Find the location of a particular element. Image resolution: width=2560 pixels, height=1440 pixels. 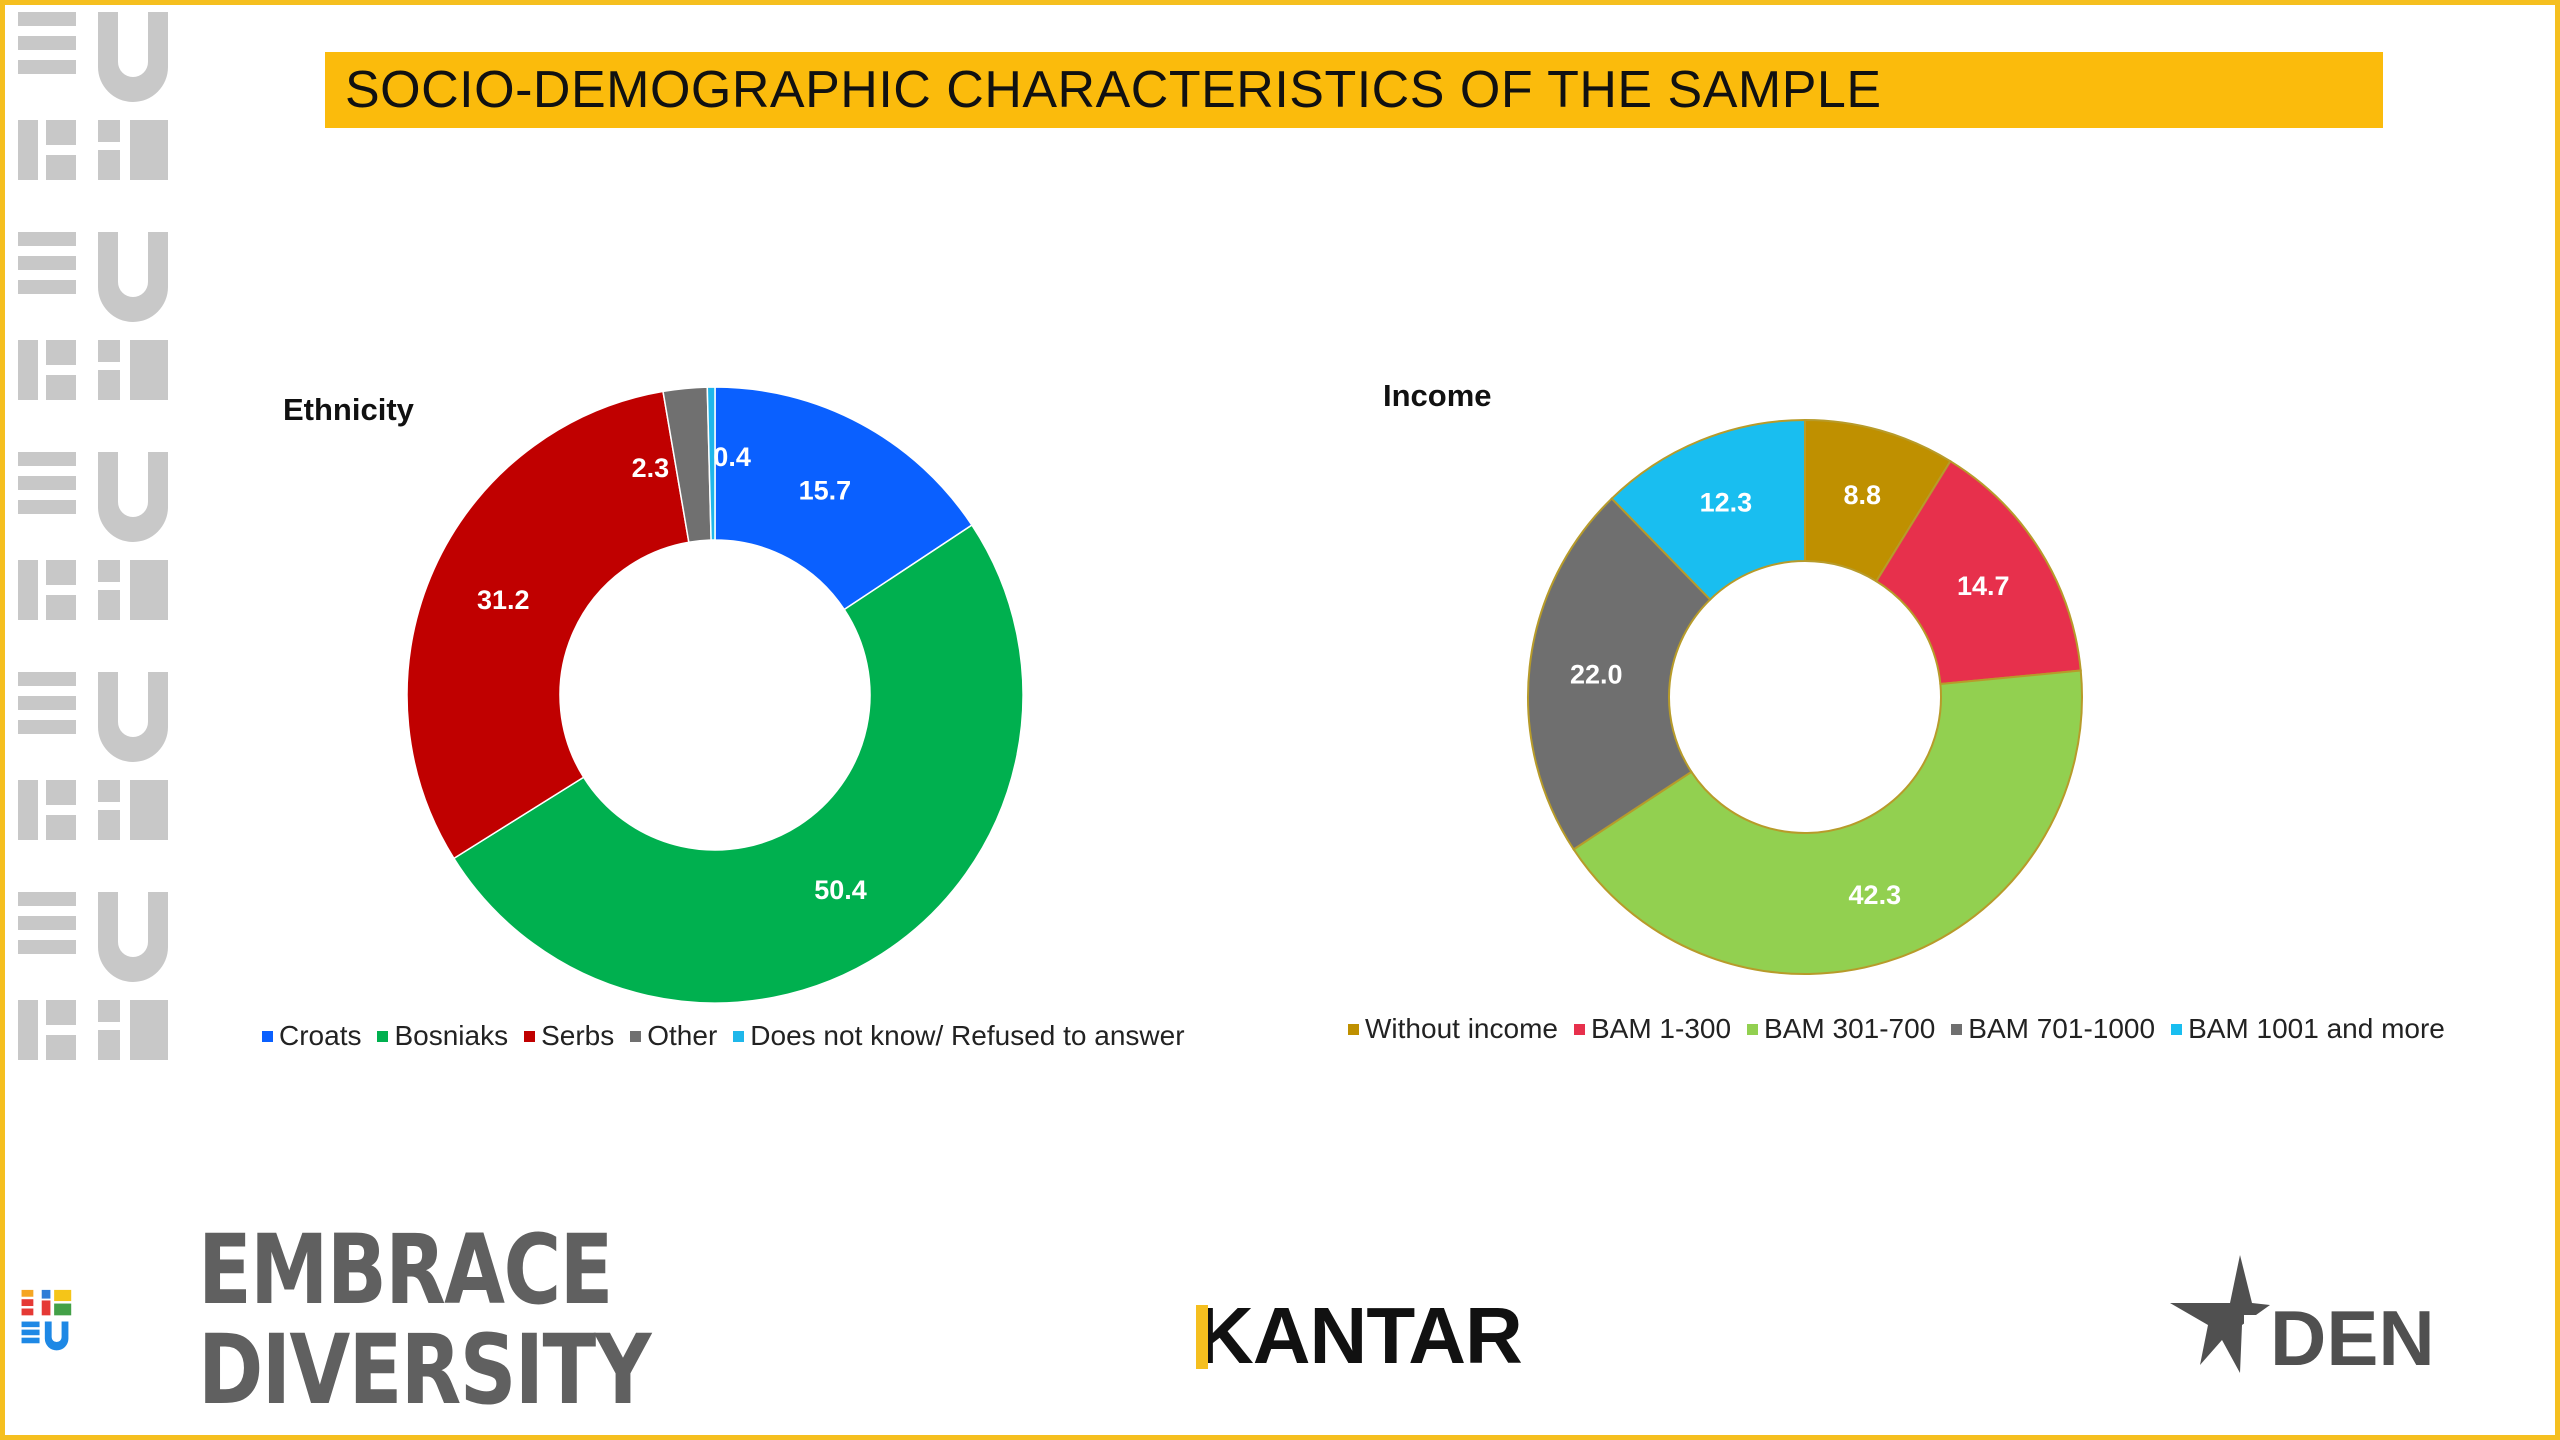

diversity-line: DIVERSITY is located at coordinates (425, 1370).